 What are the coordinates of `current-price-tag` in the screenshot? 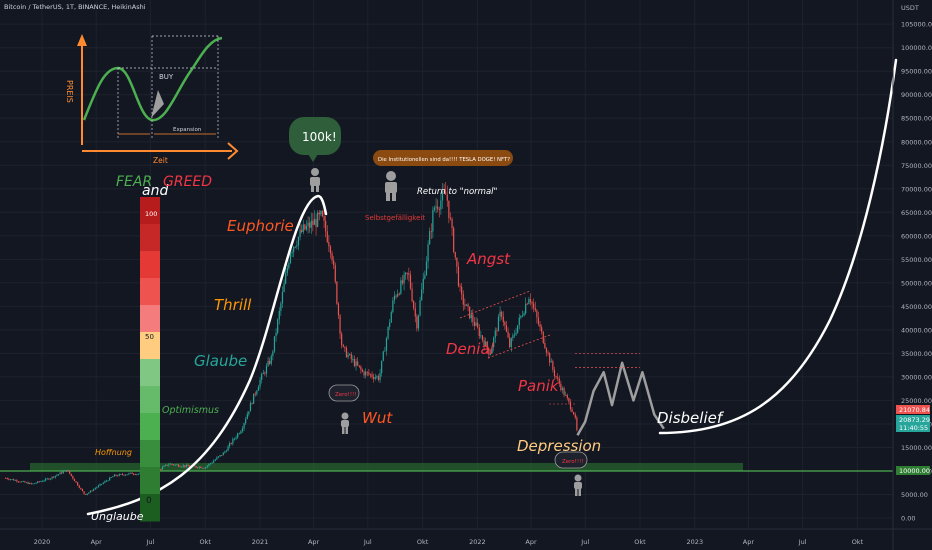 It's located at (913, 409).